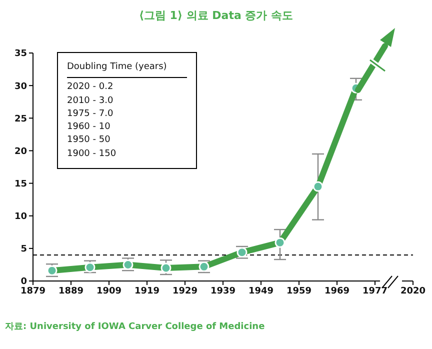  Describe the element at coordinates (89, 141) in the screenshot. I see `annotation: 1950 - 50` at that location.